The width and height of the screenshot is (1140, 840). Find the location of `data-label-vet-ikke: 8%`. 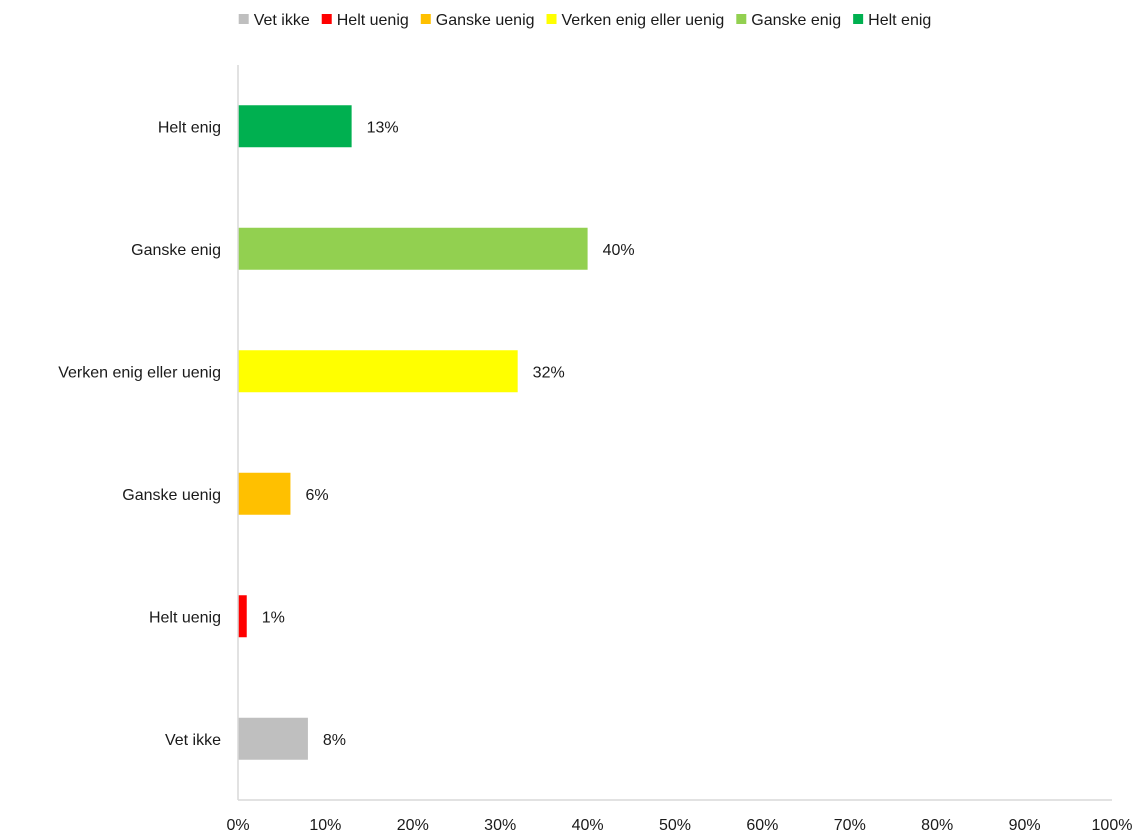

data-label-vet-ikke: 8% is located at coordinates (334, 740).